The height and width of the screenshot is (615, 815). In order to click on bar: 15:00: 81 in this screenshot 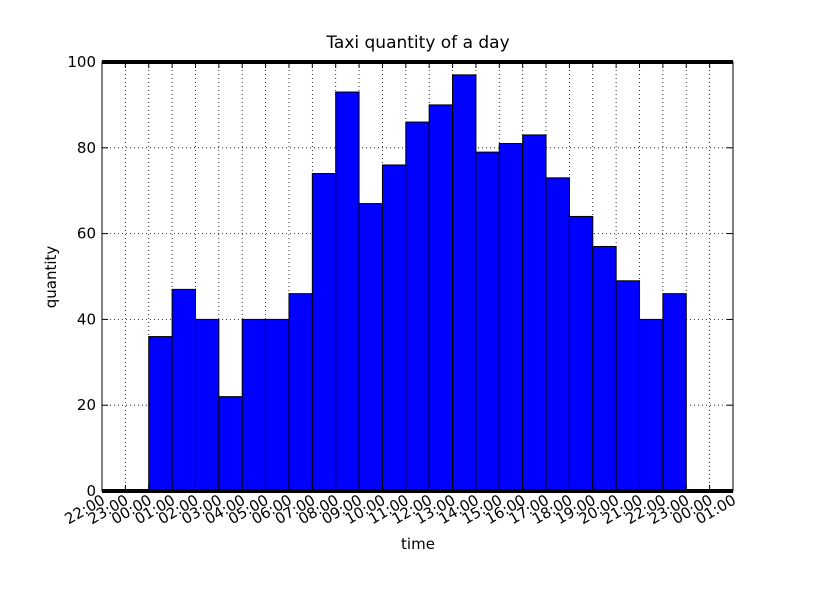, I will do `click(511, 317)`.